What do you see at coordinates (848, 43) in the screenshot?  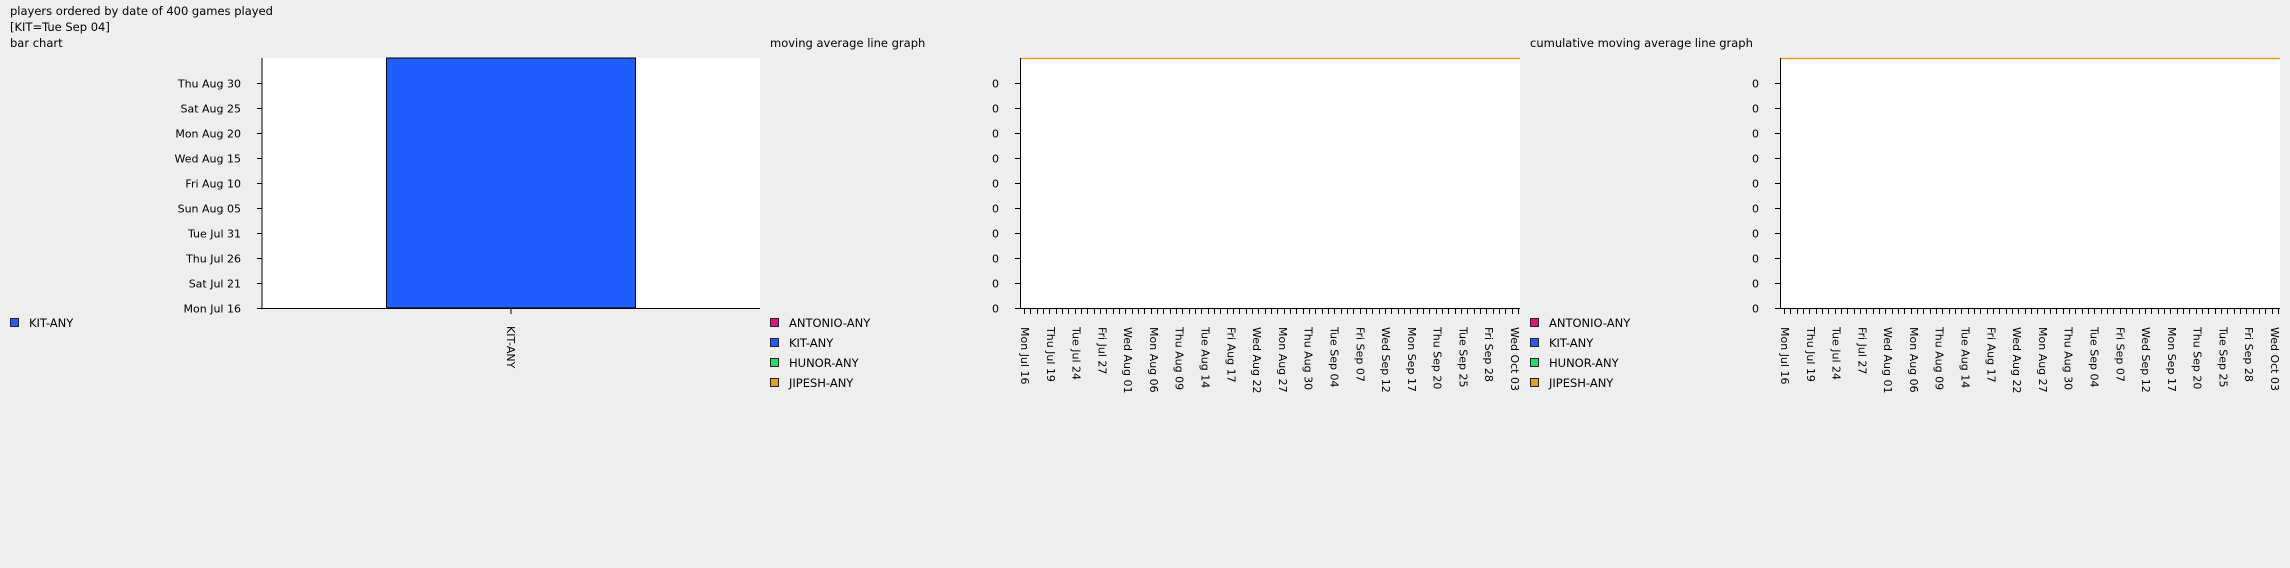 I see `moving-average-title: moving average line graph` at bounding box center [848, 43].